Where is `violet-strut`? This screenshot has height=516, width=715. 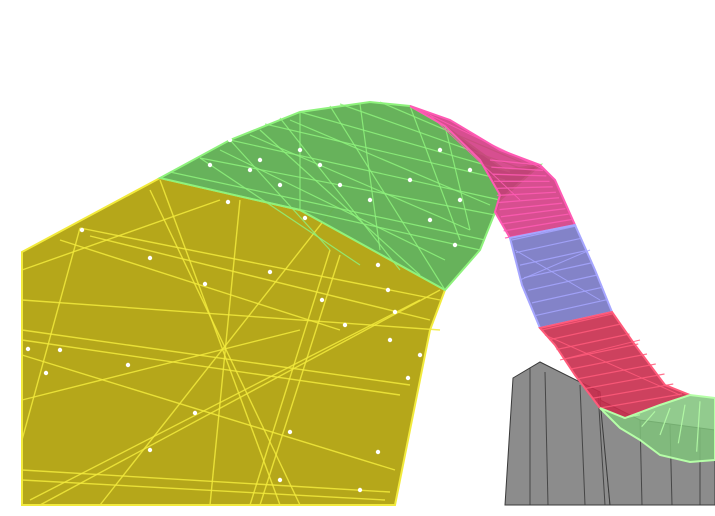 violet-strut is located at coordinates (555, 265).